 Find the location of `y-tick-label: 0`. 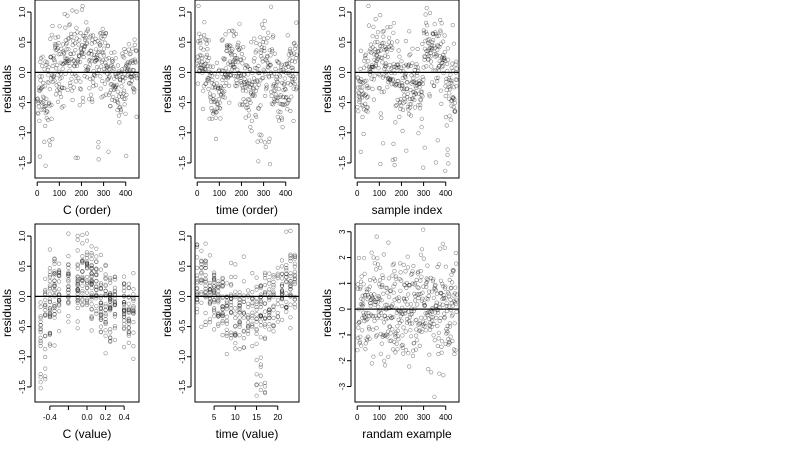

y-tick-label: 0 is located at coordinates (342, 308).